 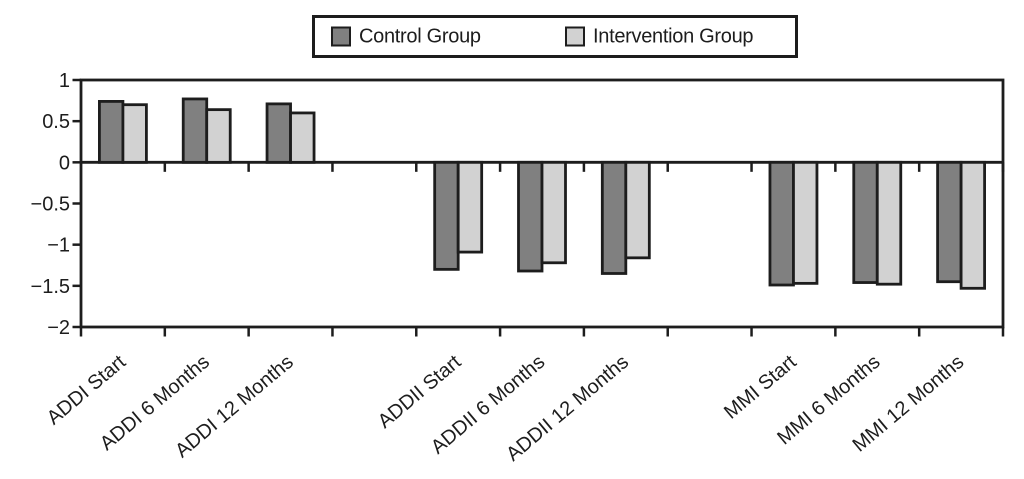 What do you see at coordinates (420, 36) in the screenshot?
I see `legend-label-control-group: Control Group` at bounding box center [420, 36].